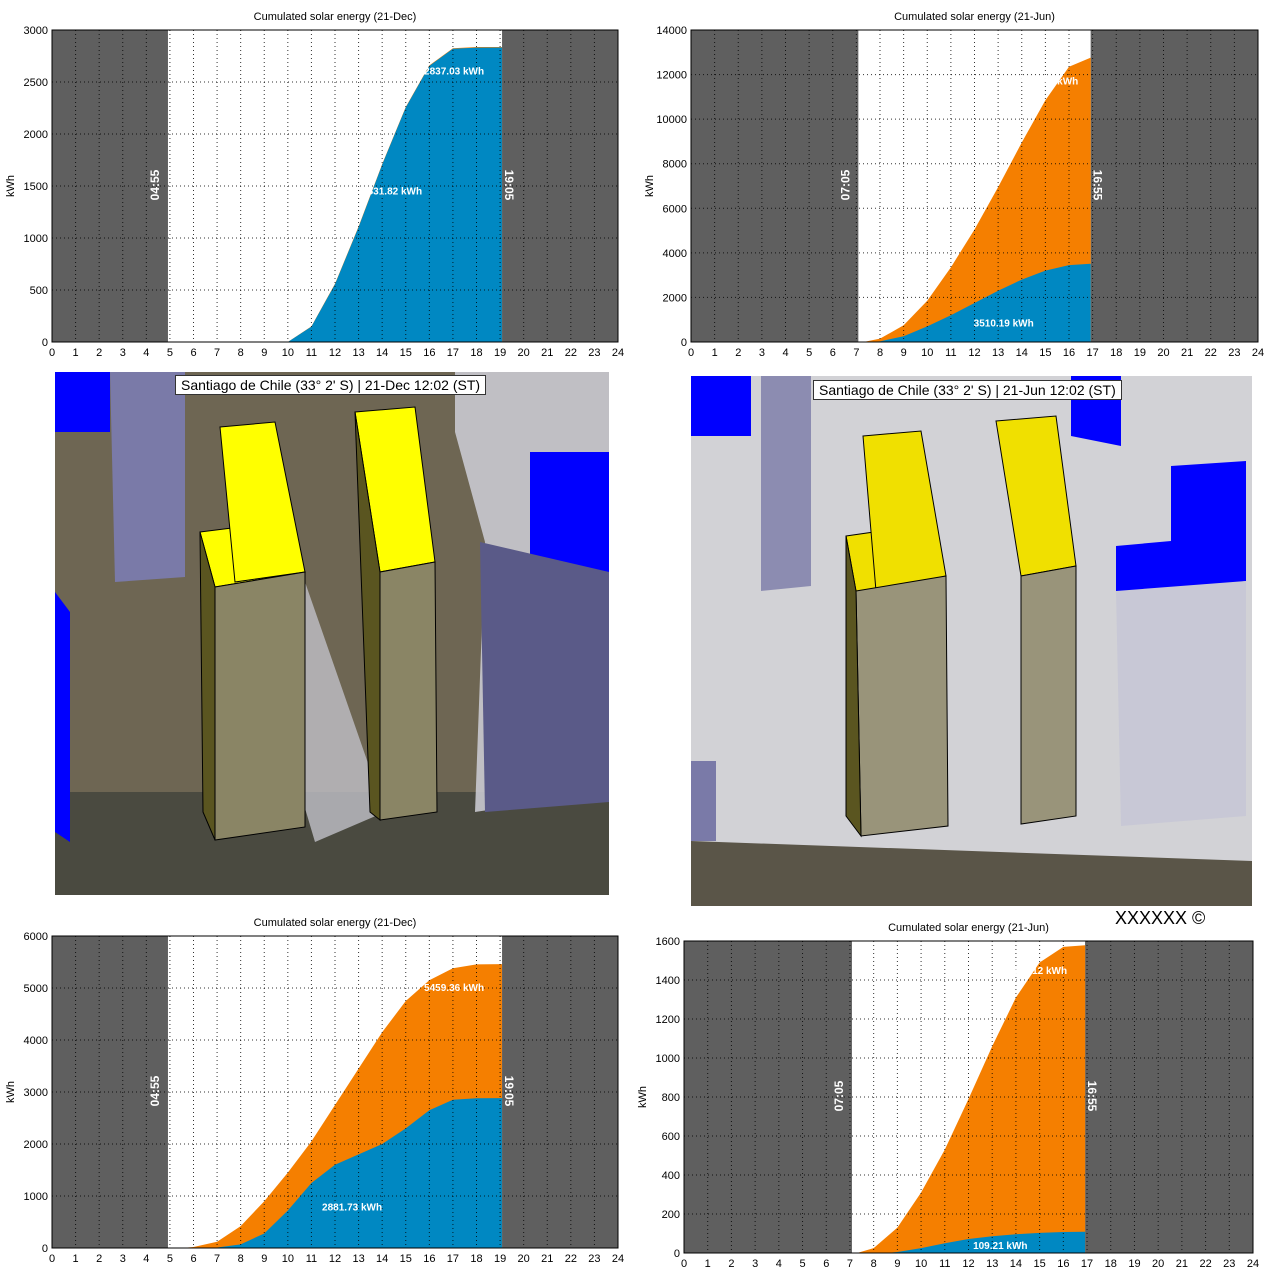  Describe the element at coordinates (36, 1197) in the screenshot. I see `y-tick-label: 1000` at that location.